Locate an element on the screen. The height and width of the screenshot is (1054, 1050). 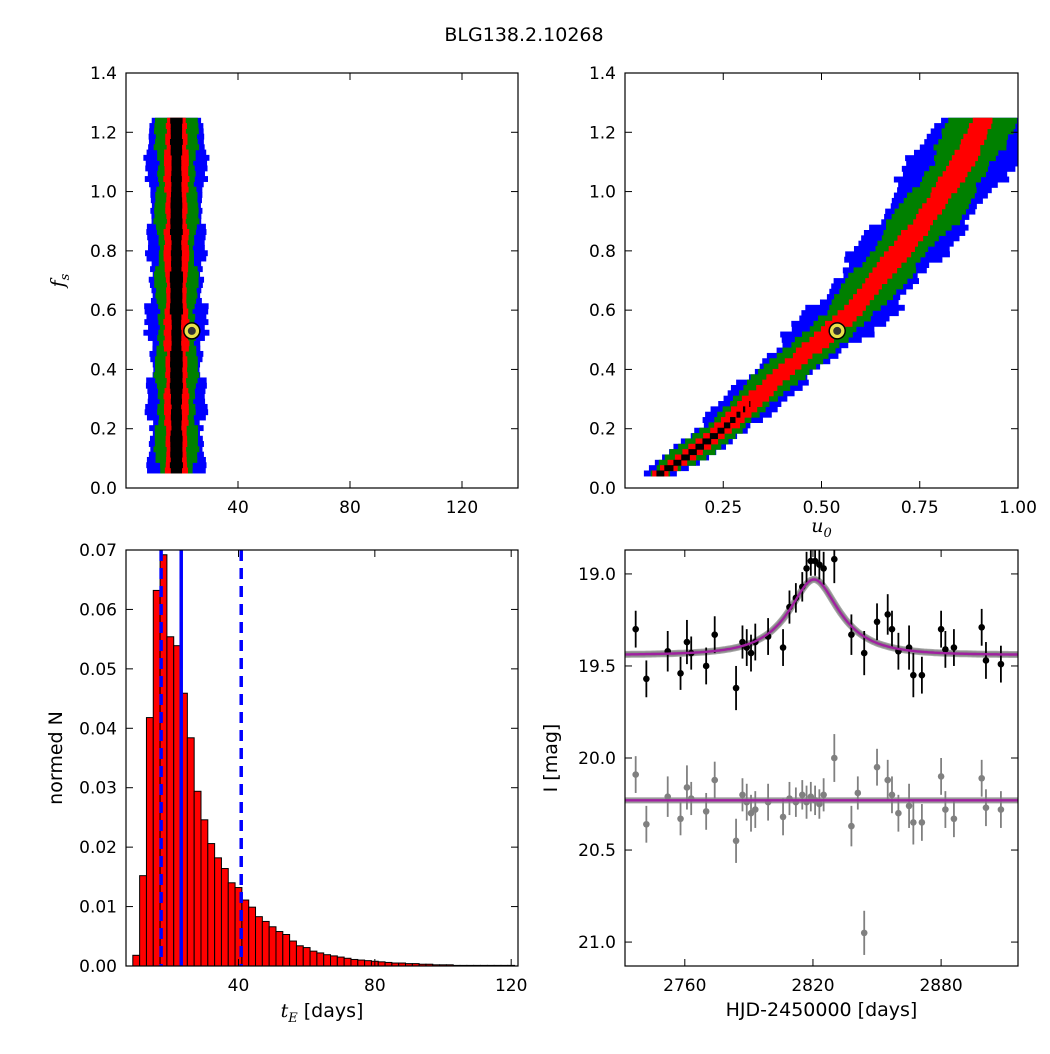
x-axis-label: tE [days] is located at coordinates (322, 1013).